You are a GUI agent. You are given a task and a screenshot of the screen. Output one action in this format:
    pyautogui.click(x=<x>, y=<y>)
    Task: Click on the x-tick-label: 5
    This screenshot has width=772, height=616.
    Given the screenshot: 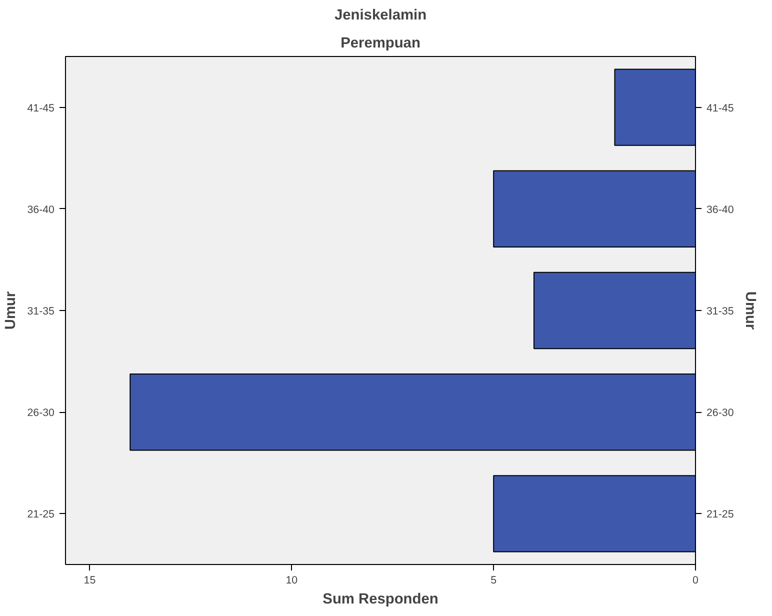 What is the action you would take?
    pyautogui.click(x=493, y=580)
    